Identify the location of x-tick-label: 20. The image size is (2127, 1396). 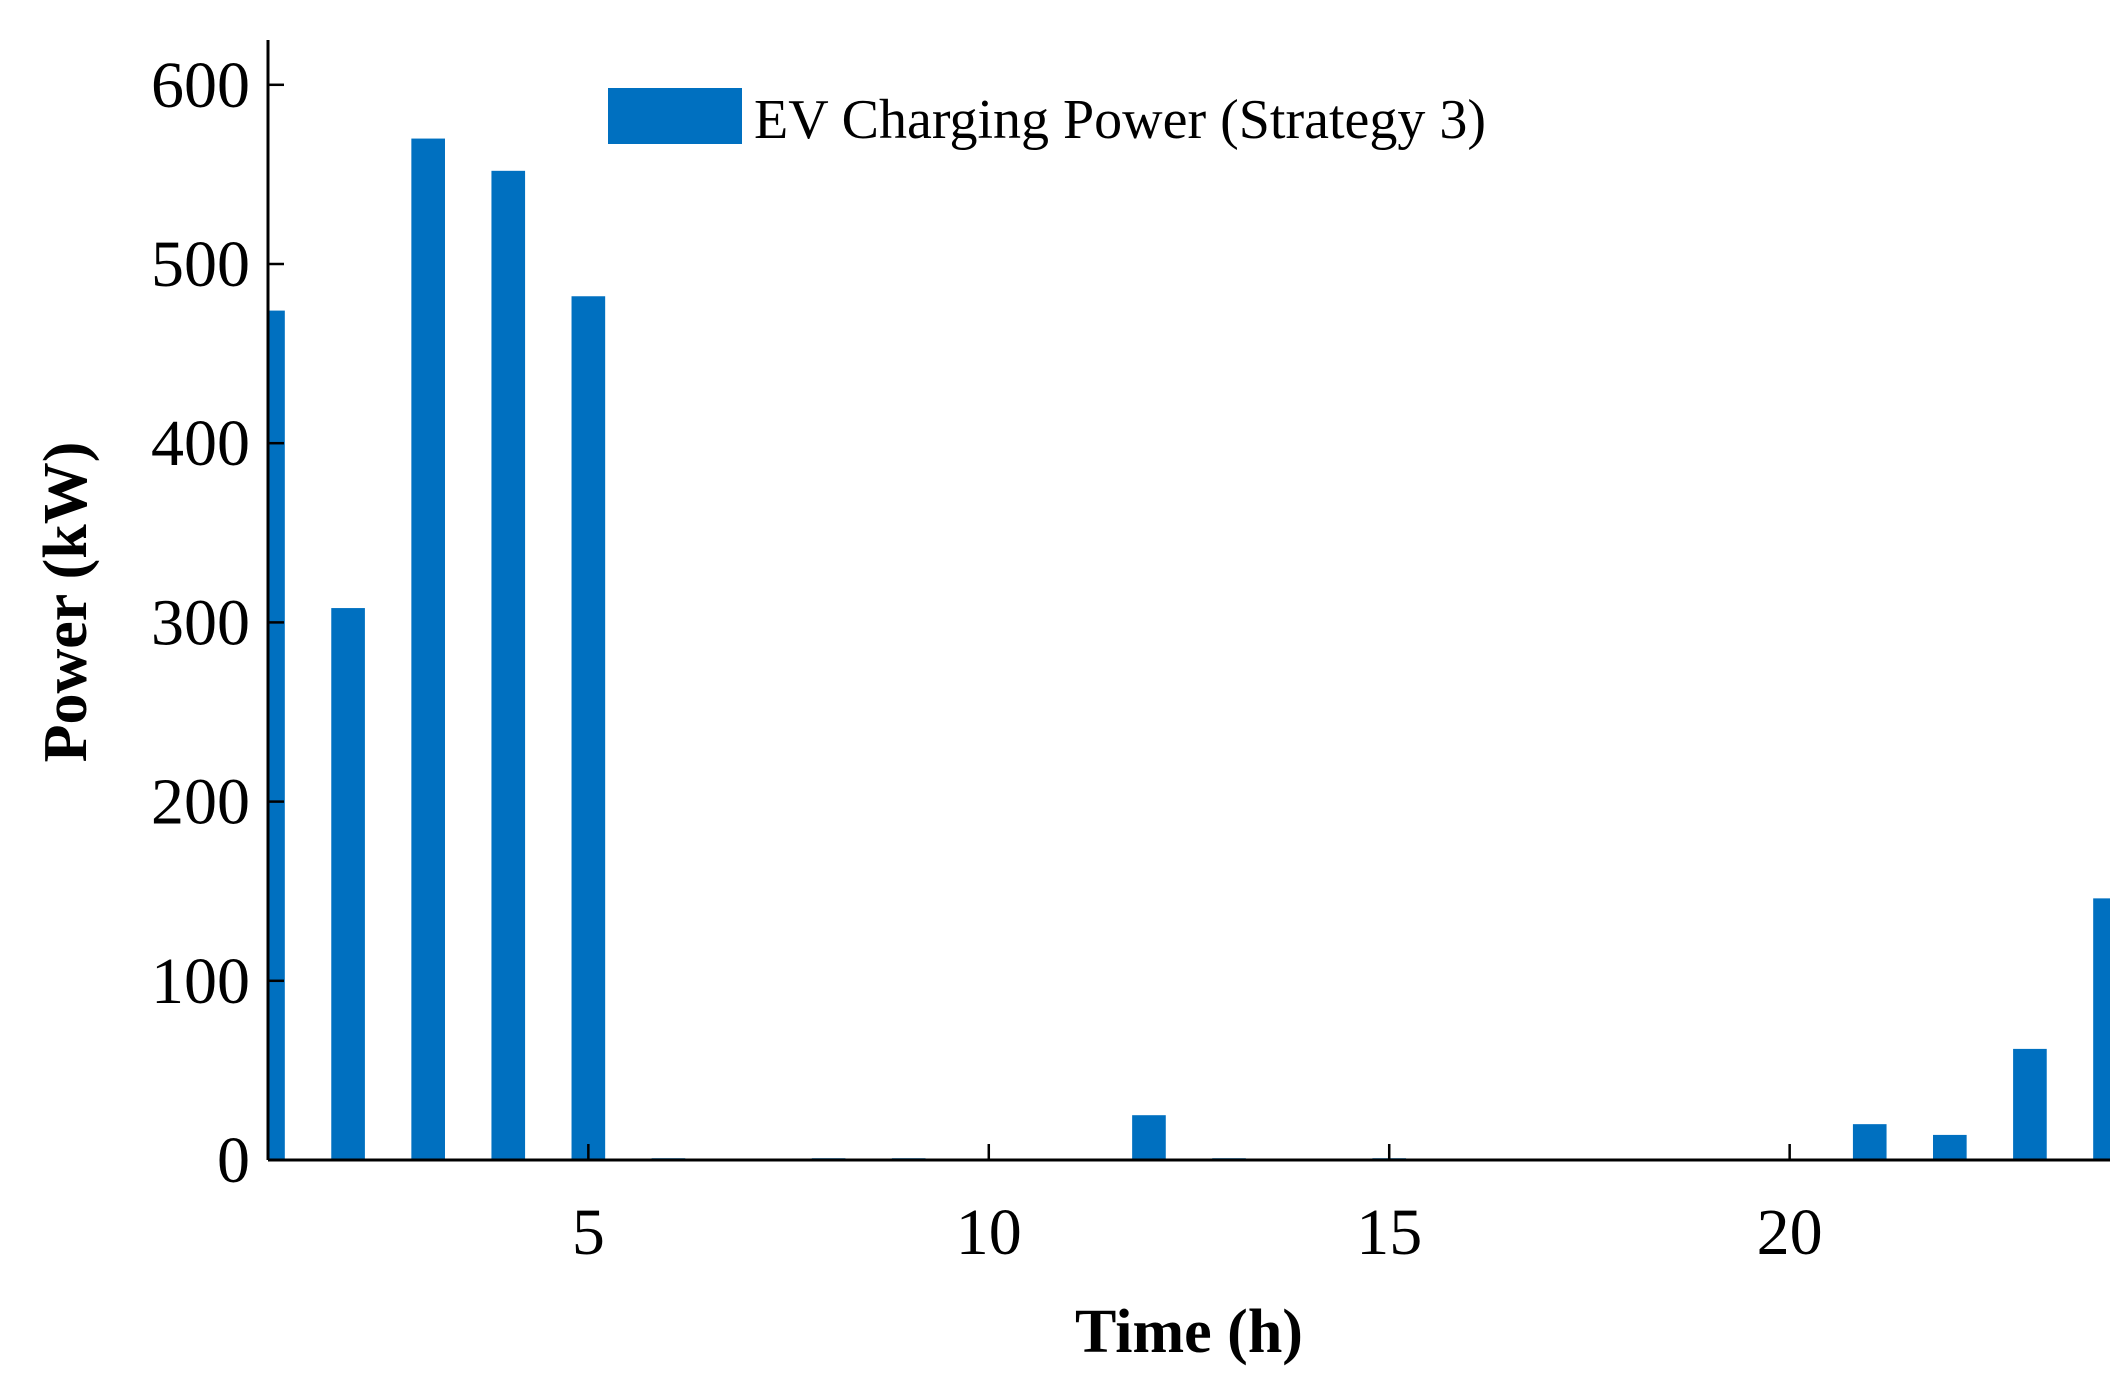
(1790, 1232).